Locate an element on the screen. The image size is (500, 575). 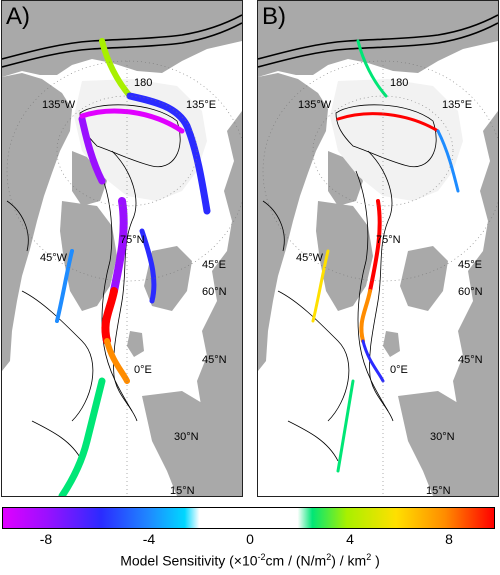
panel-letter-b: B) is located at coordinates (274, 16).